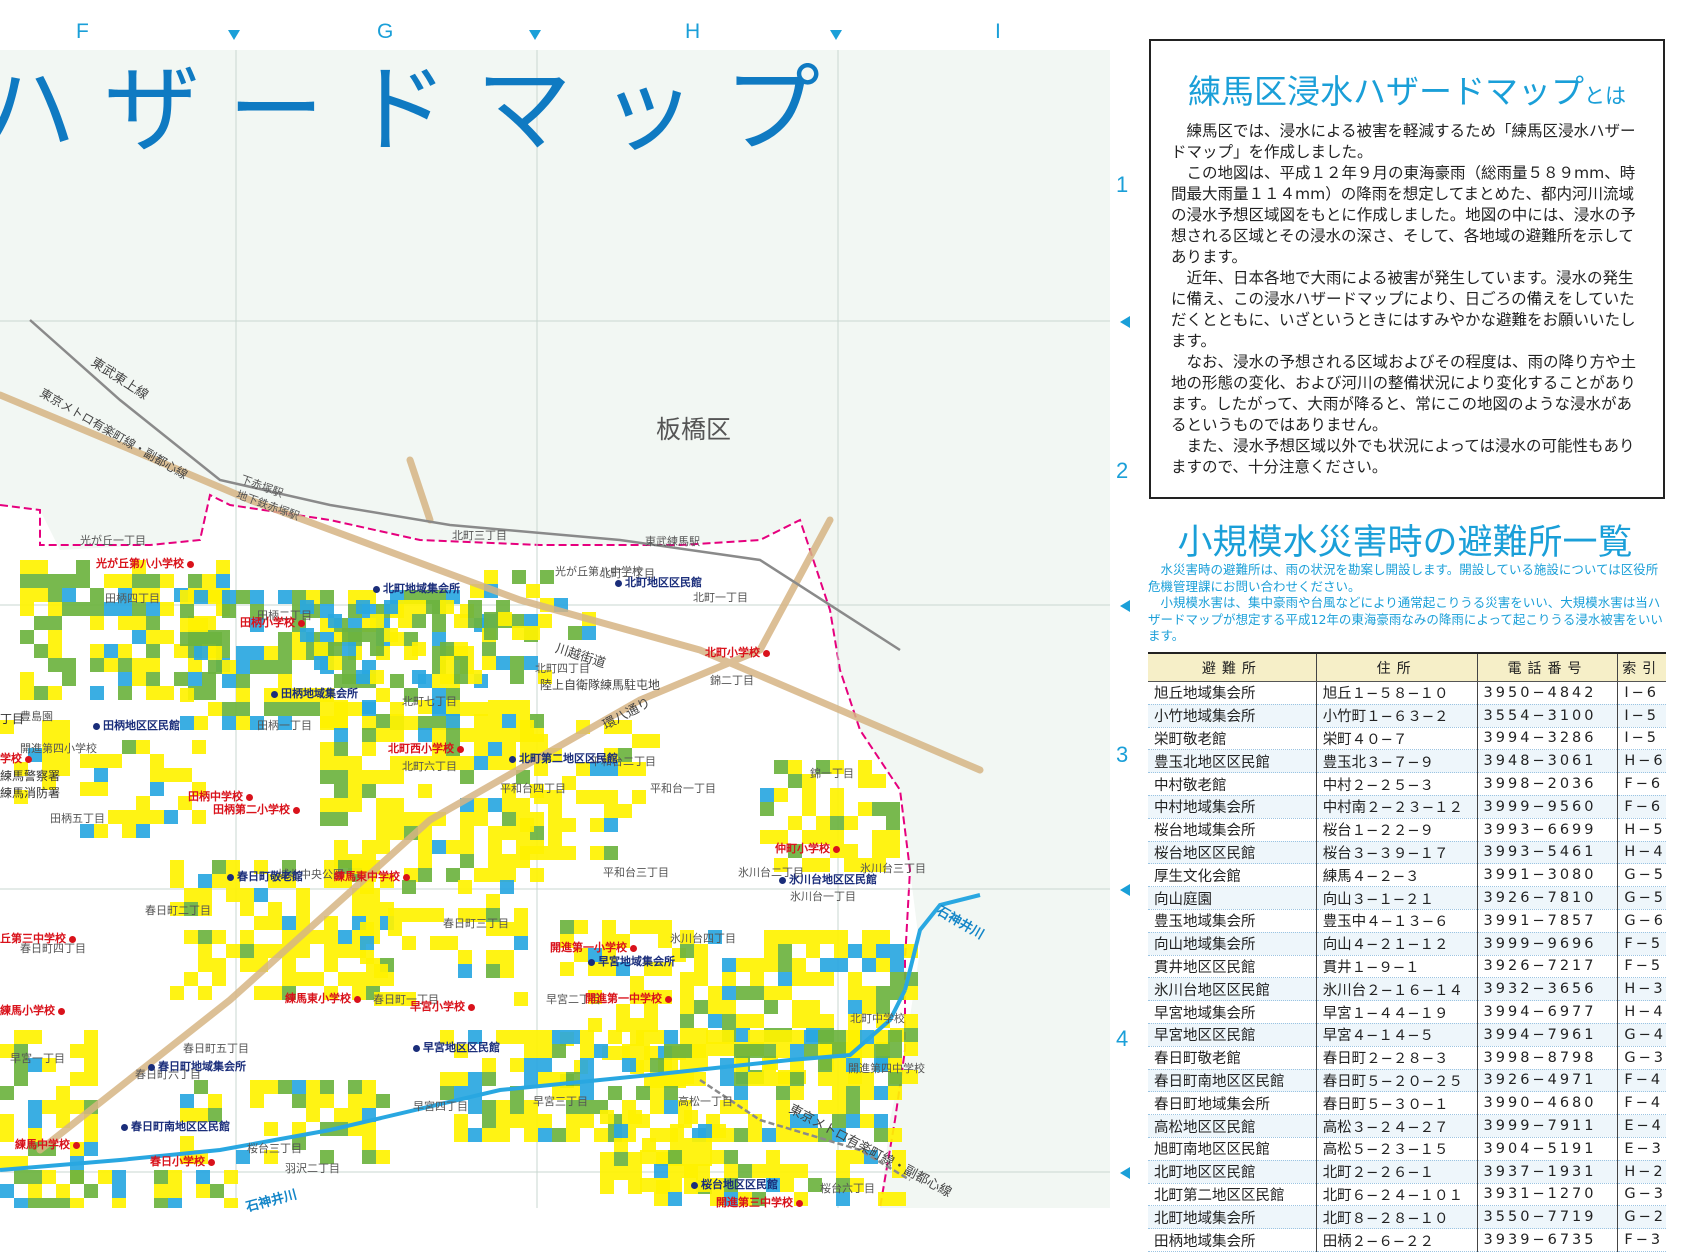  Describe the element at coordinates (455, 1047) in the screenshot. I see `shelter-marker: 早宮地区区民館` at that location.